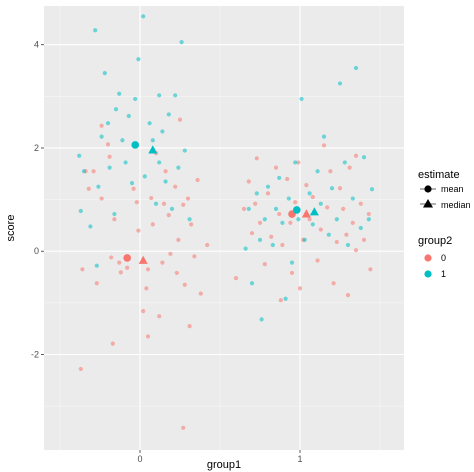 The height and width of the screenshot is (472, 474). What do you see at coordinates (444, 224) in the screenshot?
I see `legend: estimate mean median group2 0 1` at bounding box center [444, 224].